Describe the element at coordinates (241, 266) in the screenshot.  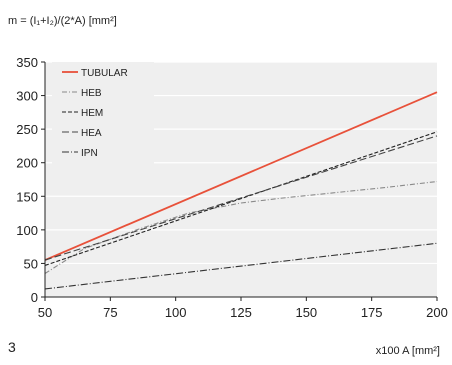
I see `series-line-ipn` at that location.